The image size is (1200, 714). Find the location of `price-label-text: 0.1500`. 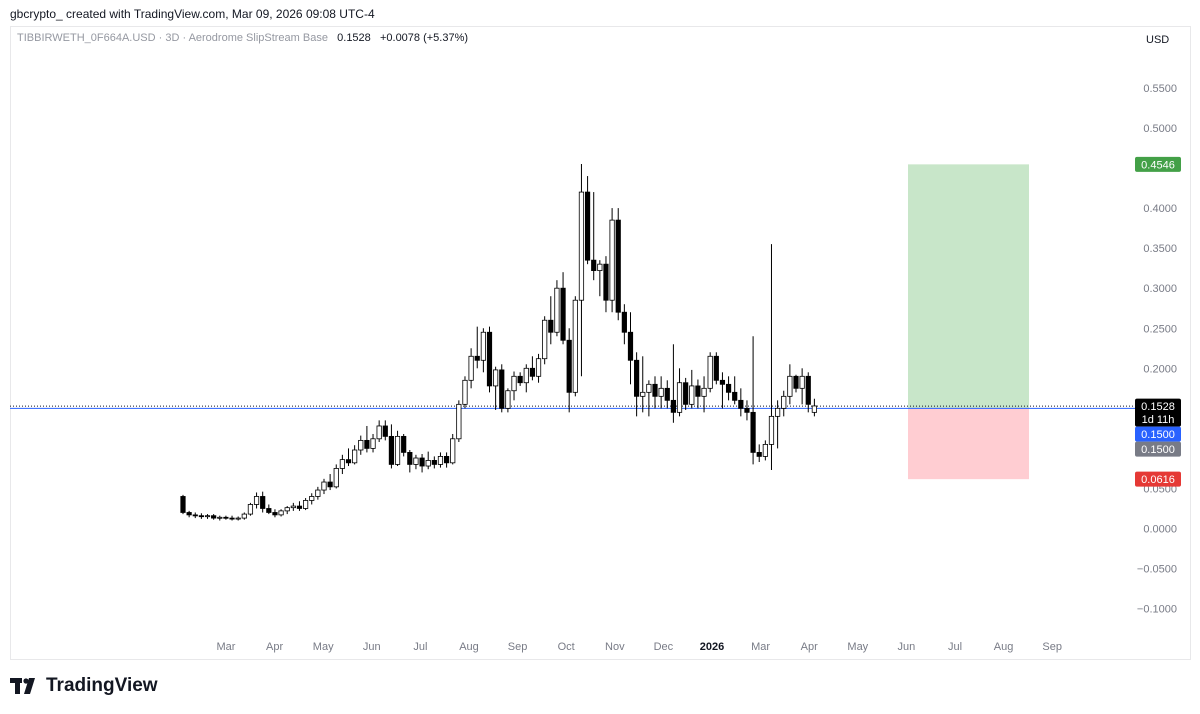

price-label-text: 0.1500 is located at coordinates (1158, 450).